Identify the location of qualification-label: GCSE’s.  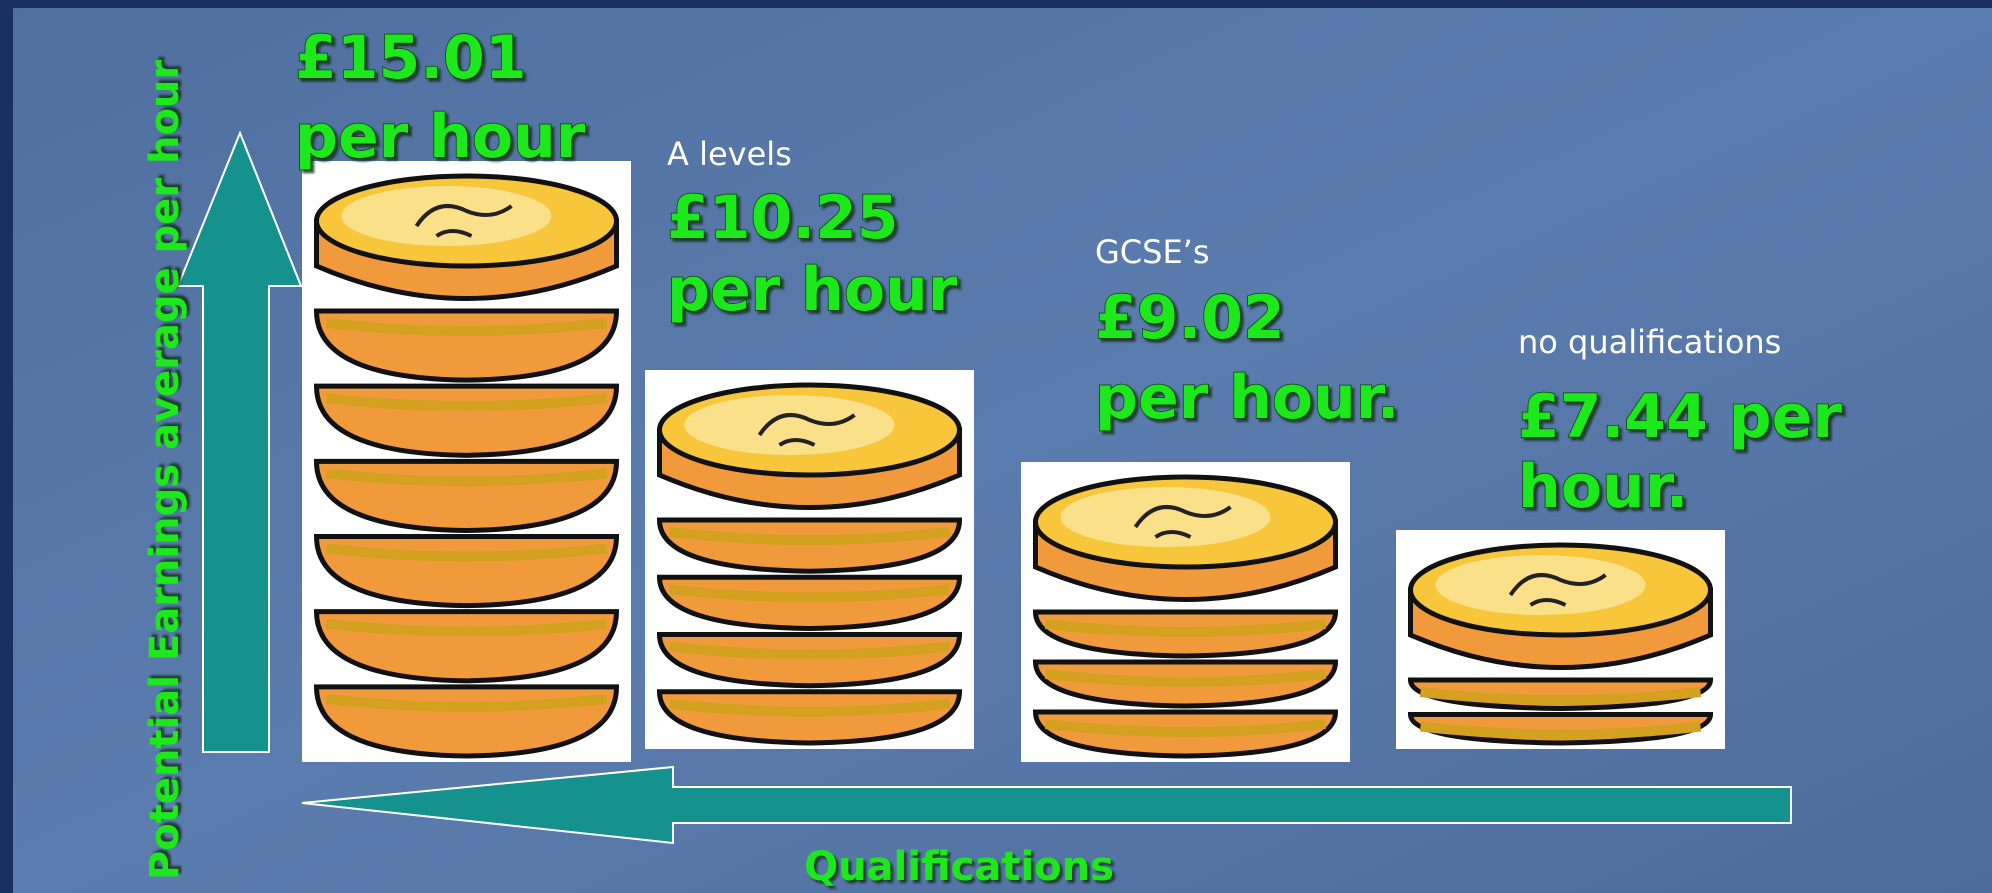
(1152, 252).